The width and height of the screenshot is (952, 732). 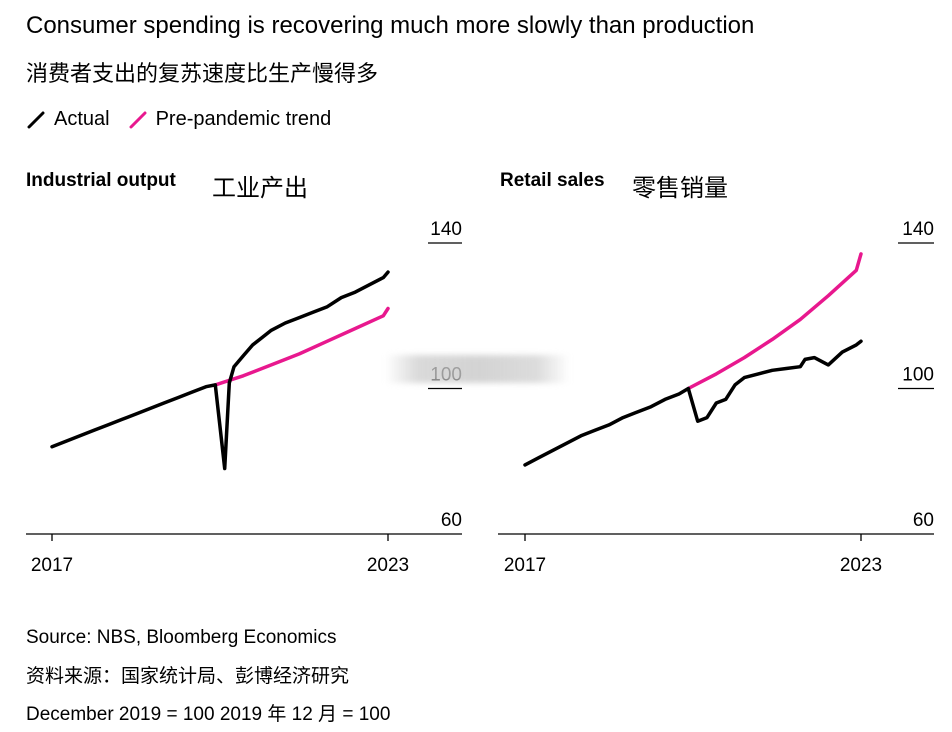 I want to click on legend: Actual Pre-pandemic trend, so click(x=187, y=119).